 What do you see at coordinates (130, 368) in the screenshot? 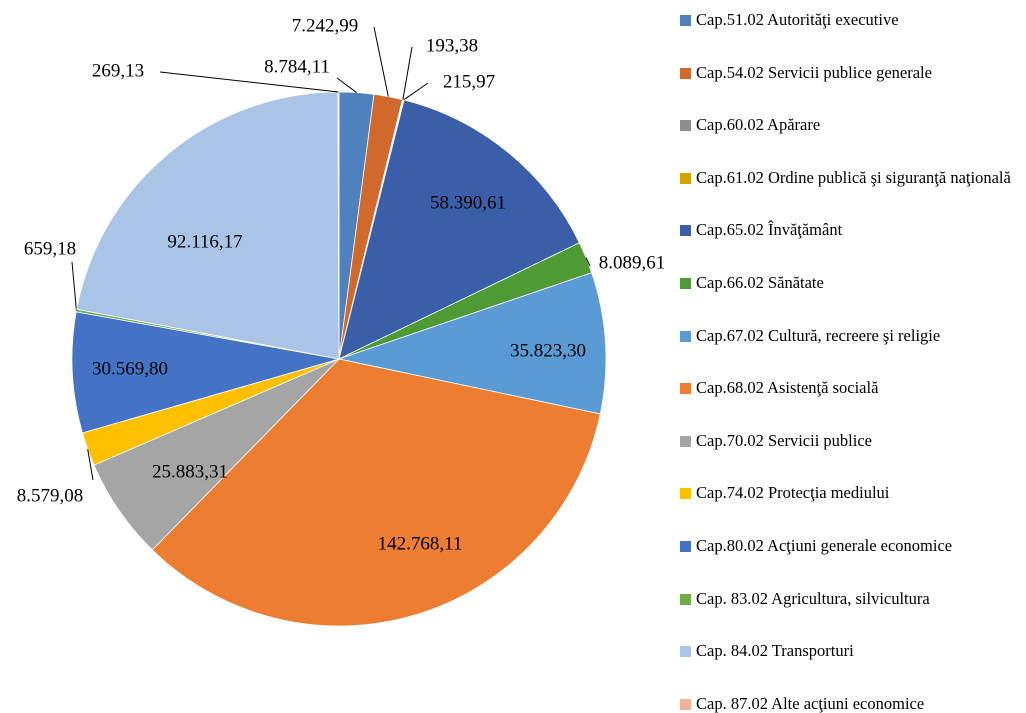
I see `data-label: 30.569,80` at bounding box center [130, 368].